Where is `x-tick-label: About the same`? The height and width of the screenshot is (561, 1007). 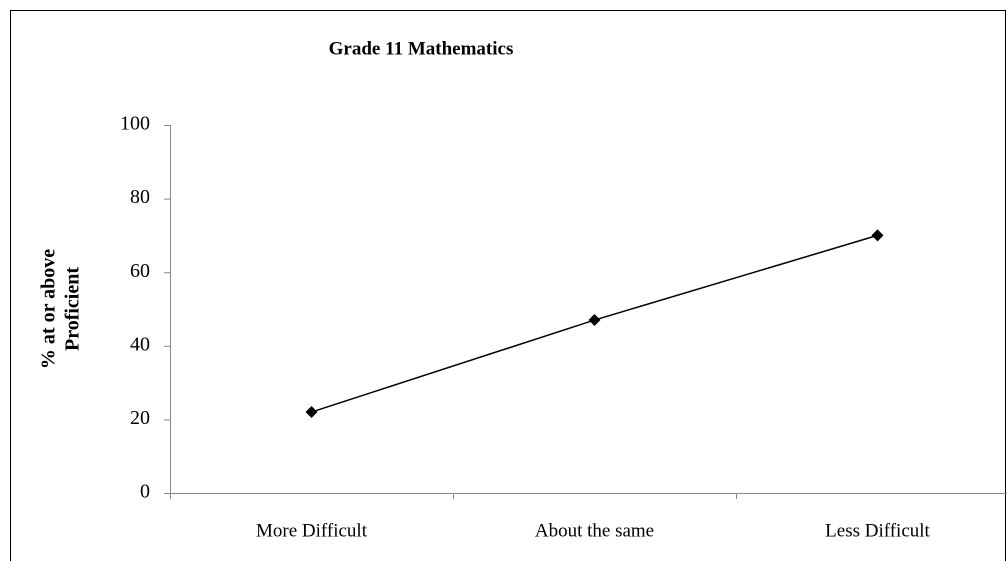
x-tick-label: About the same is located at coordinates (594, 530).